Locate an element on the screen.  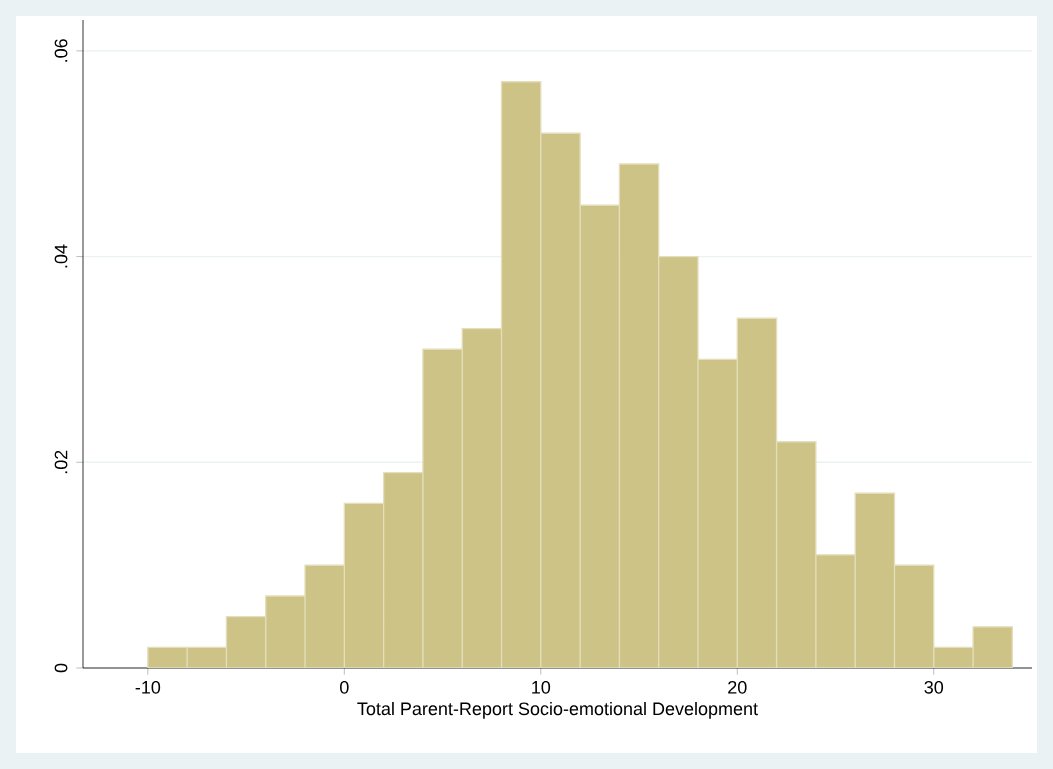
y-tick-label: 0 is located at coordinates (61, 668).